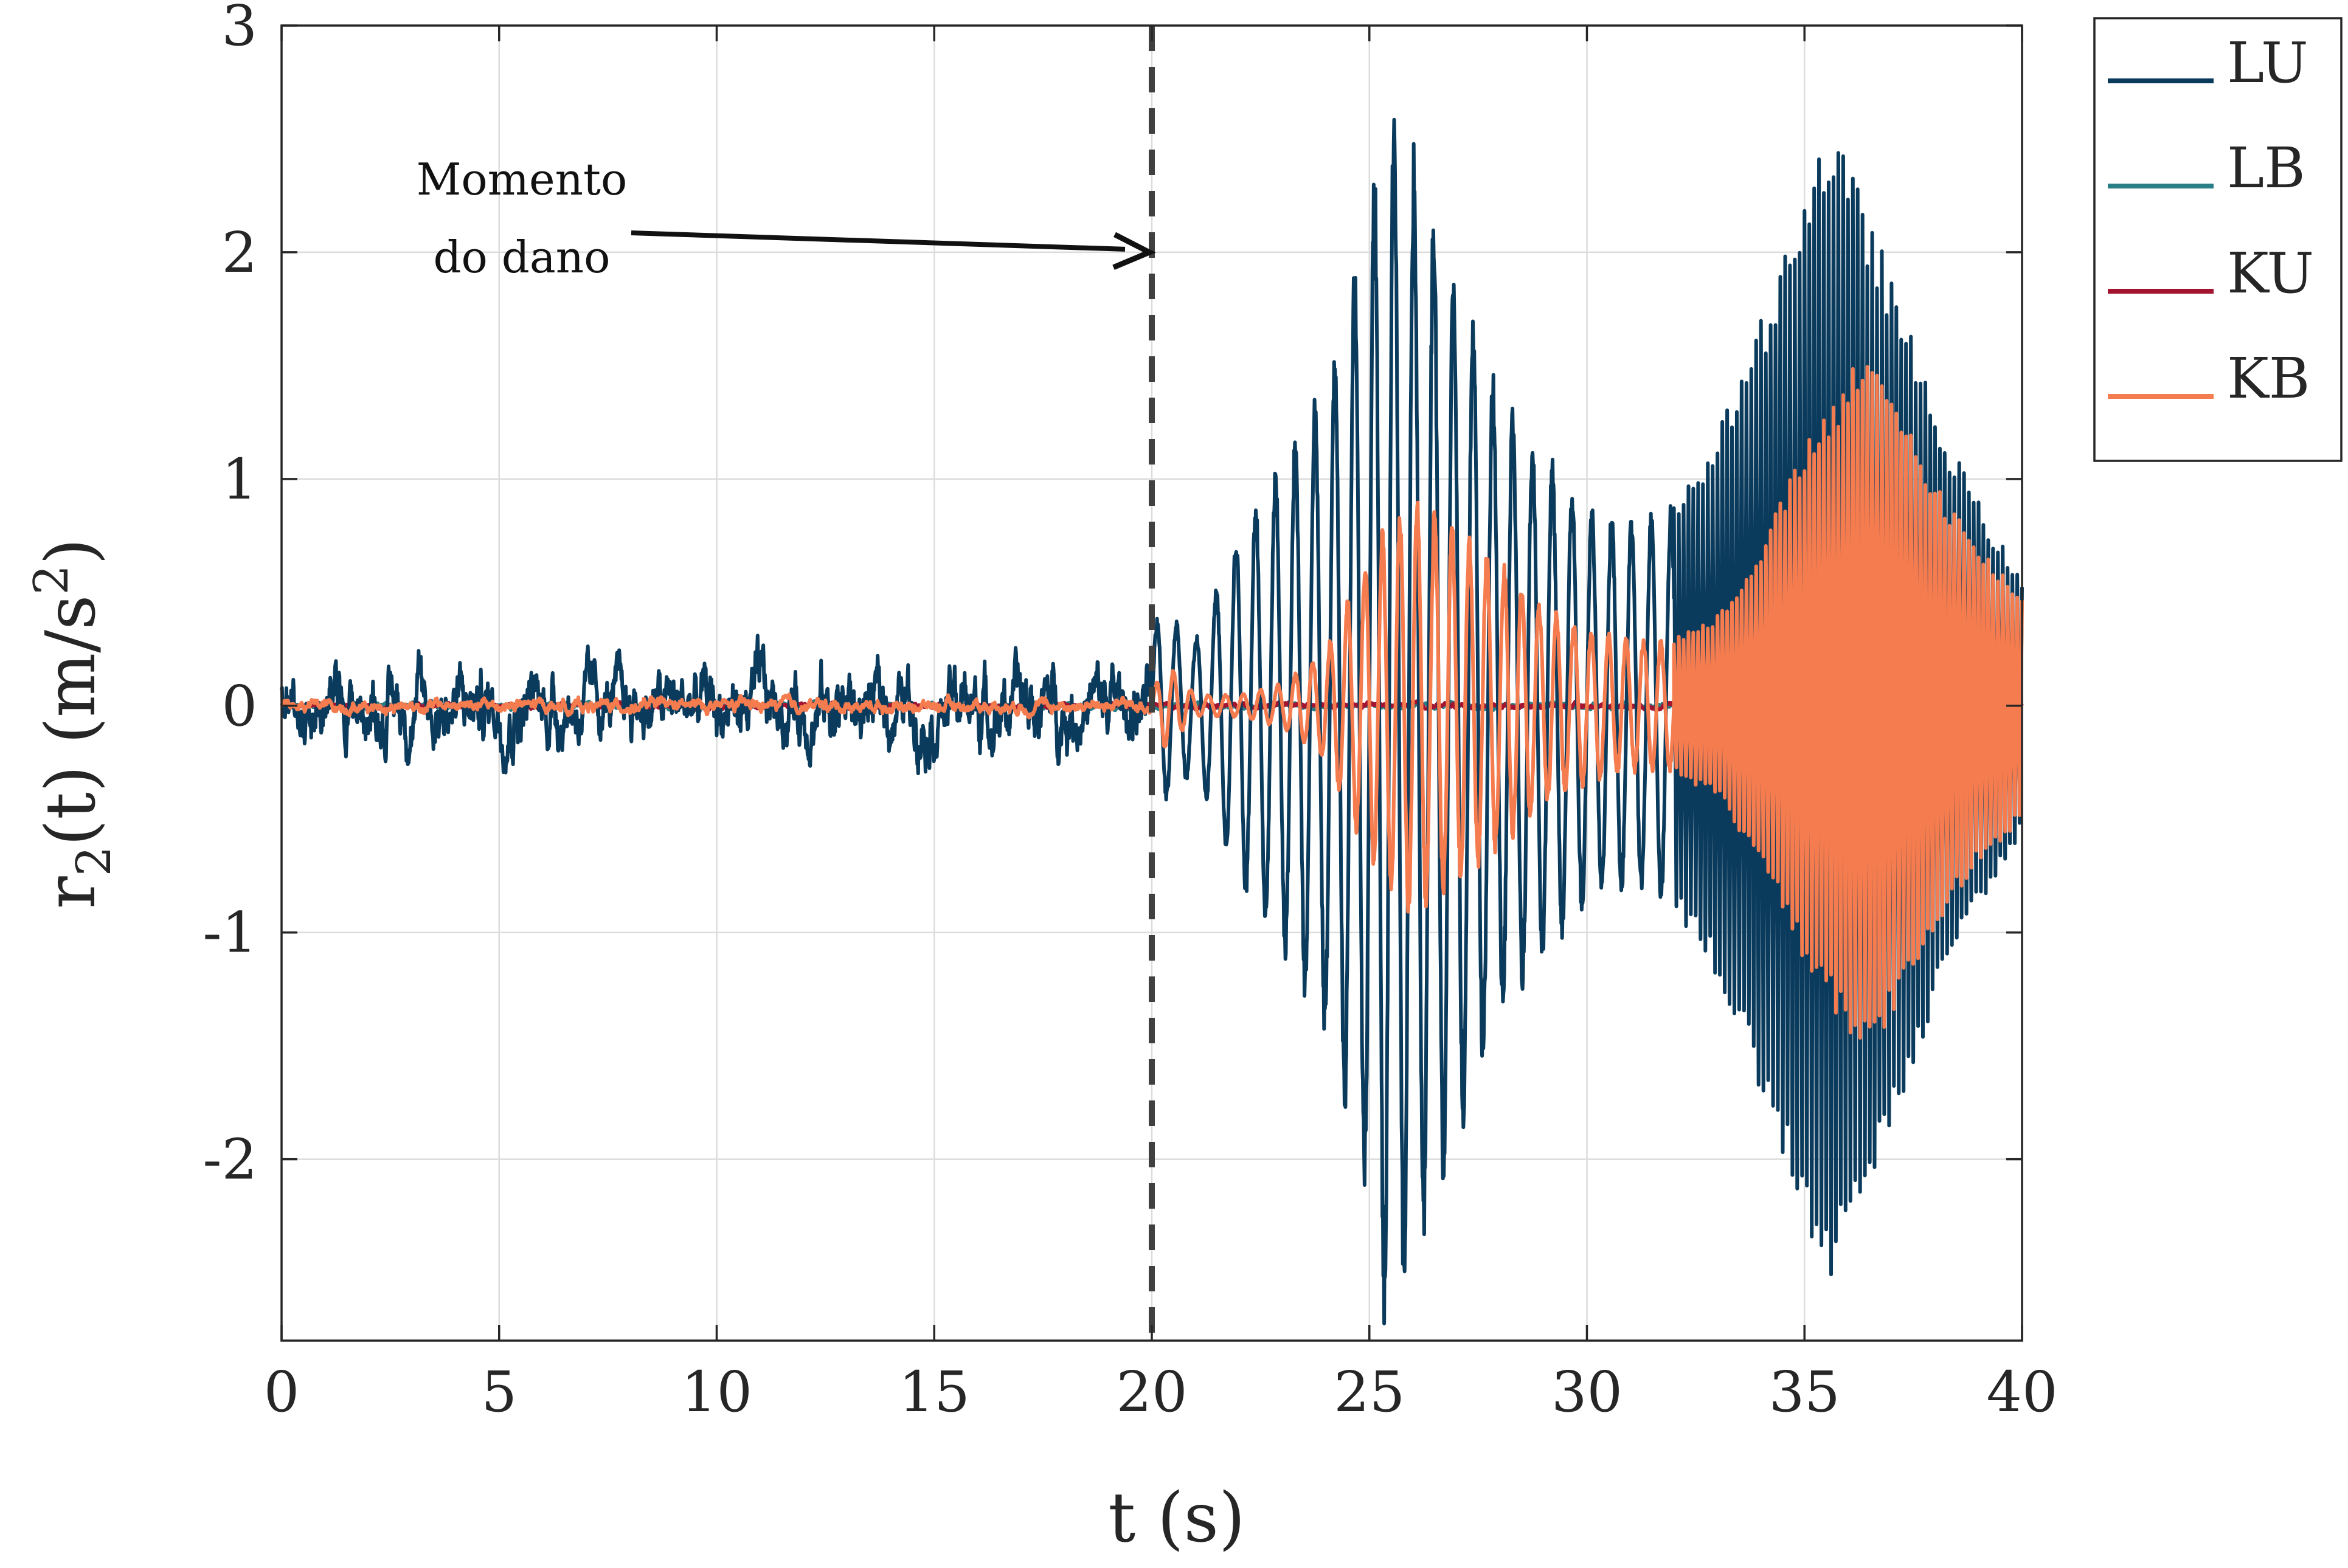 The height and width of the screenshot is (1568, 2348). What do you see at coordinates (786, 218) in the screenshot?
I see `annotation: Momento do dano` at bounding box center [786, 218].